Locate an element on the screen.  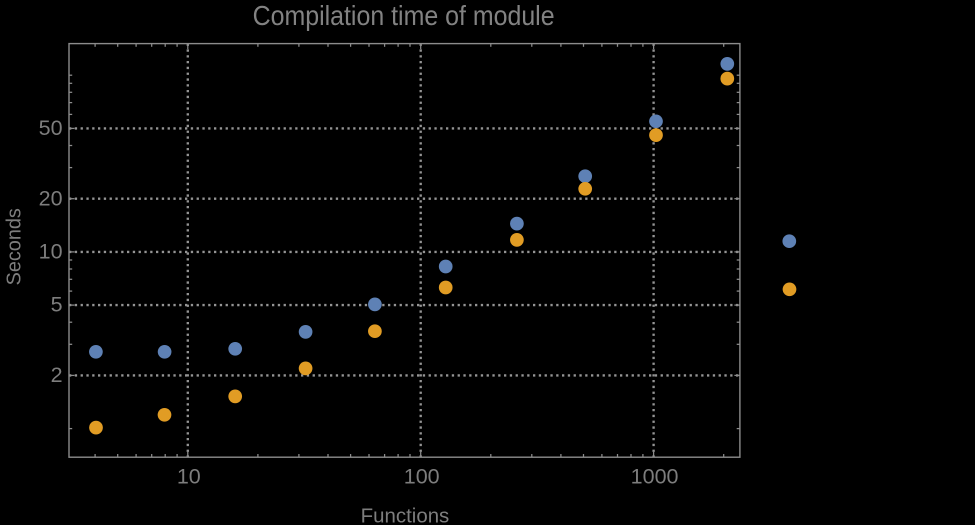
svg-text: 100 is located at coordinates (422, 477).